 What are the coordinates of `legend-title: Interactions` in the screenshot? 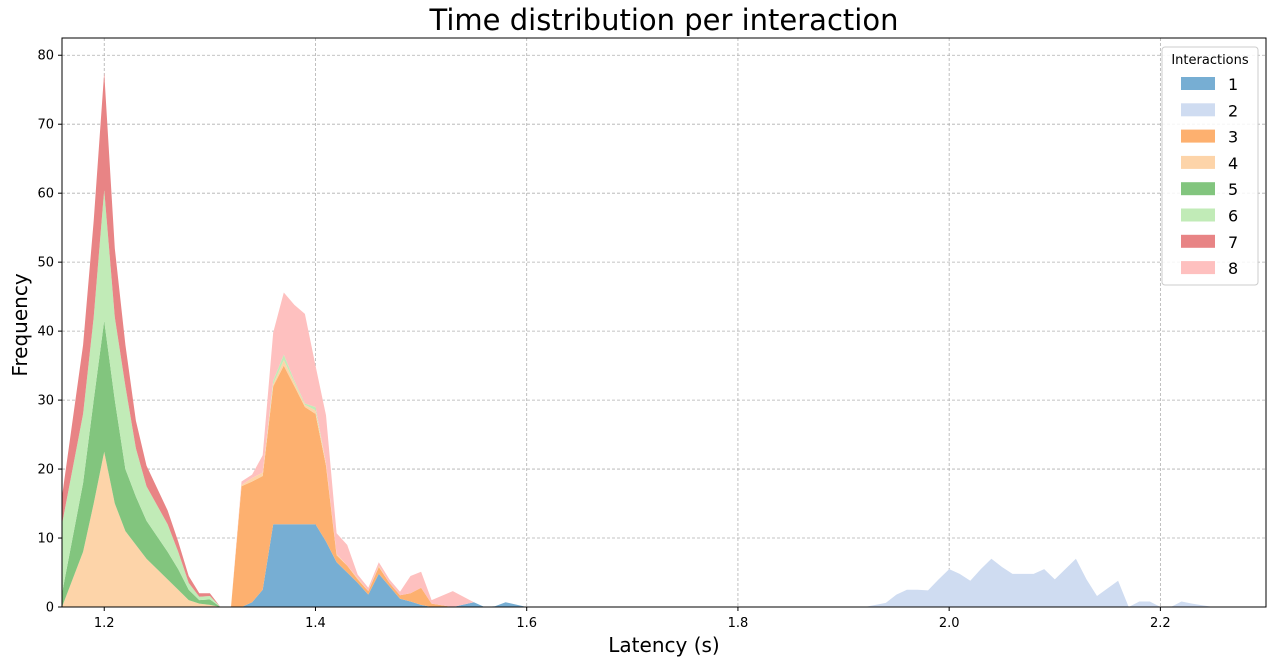 It's located at (1210, 60).